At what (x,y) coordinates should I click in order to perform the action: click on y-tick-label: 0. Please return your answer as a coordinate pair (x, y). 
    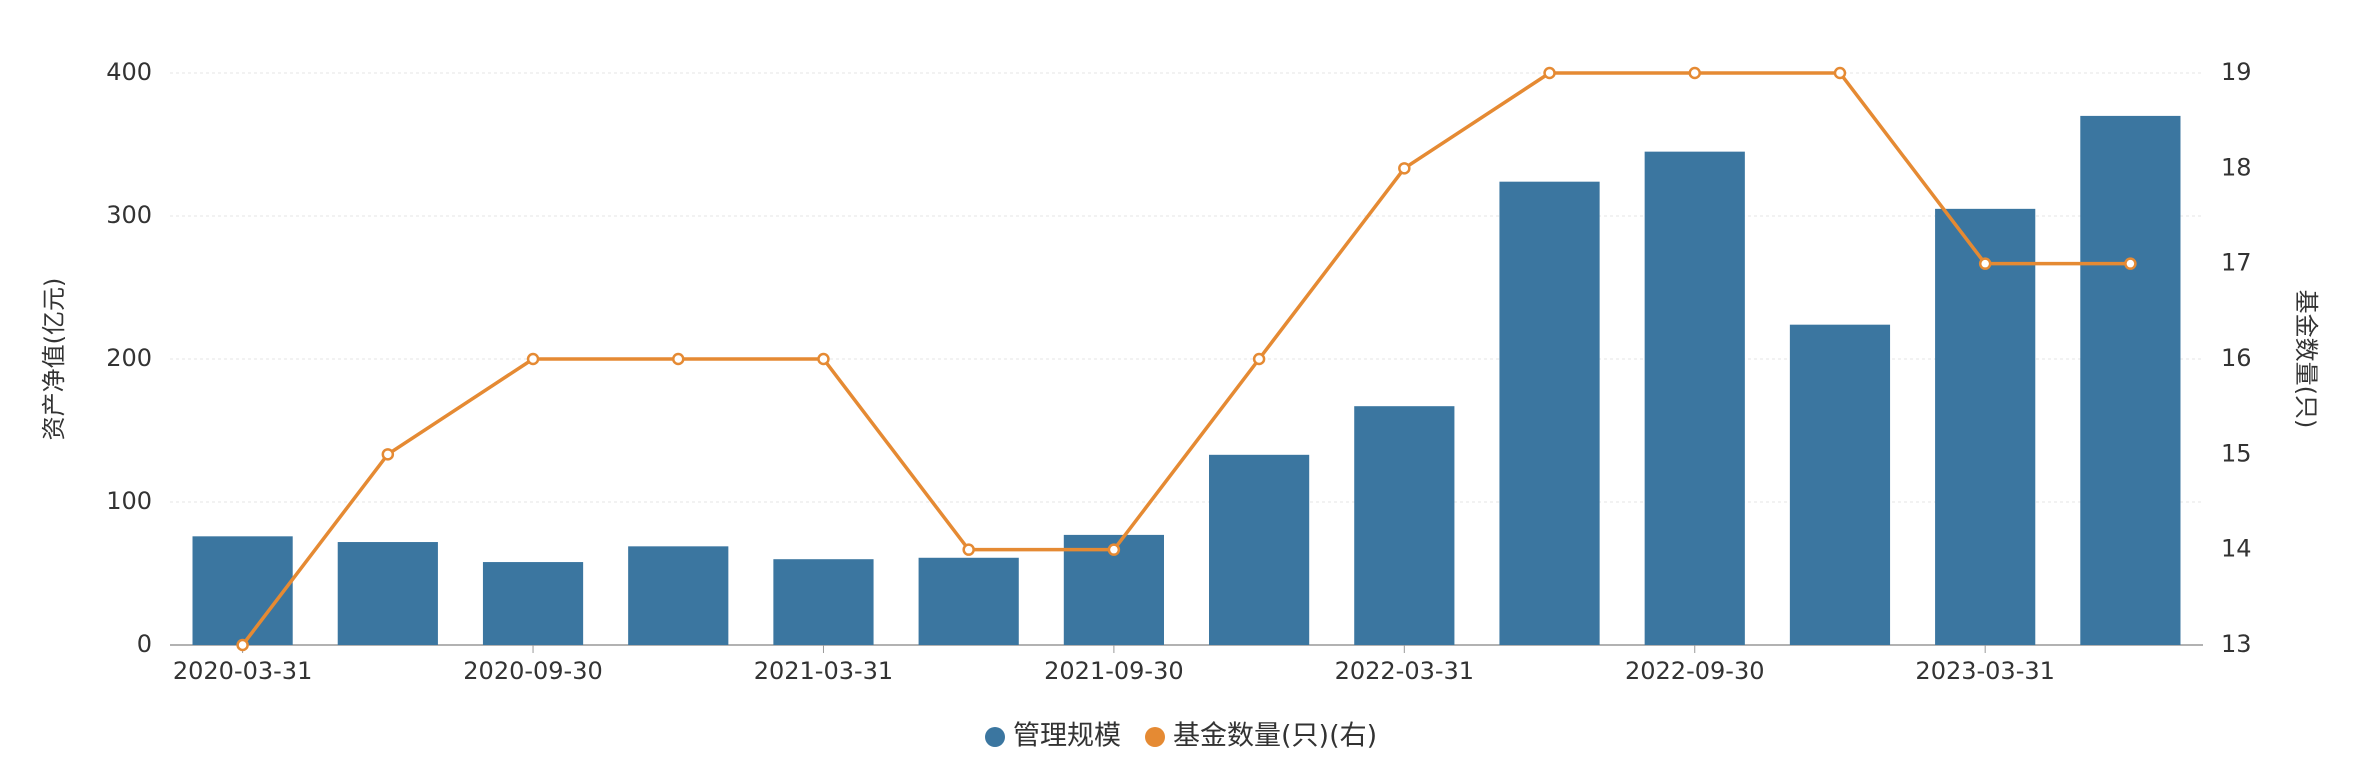
    Looking at the image, I should click on (144, 644).